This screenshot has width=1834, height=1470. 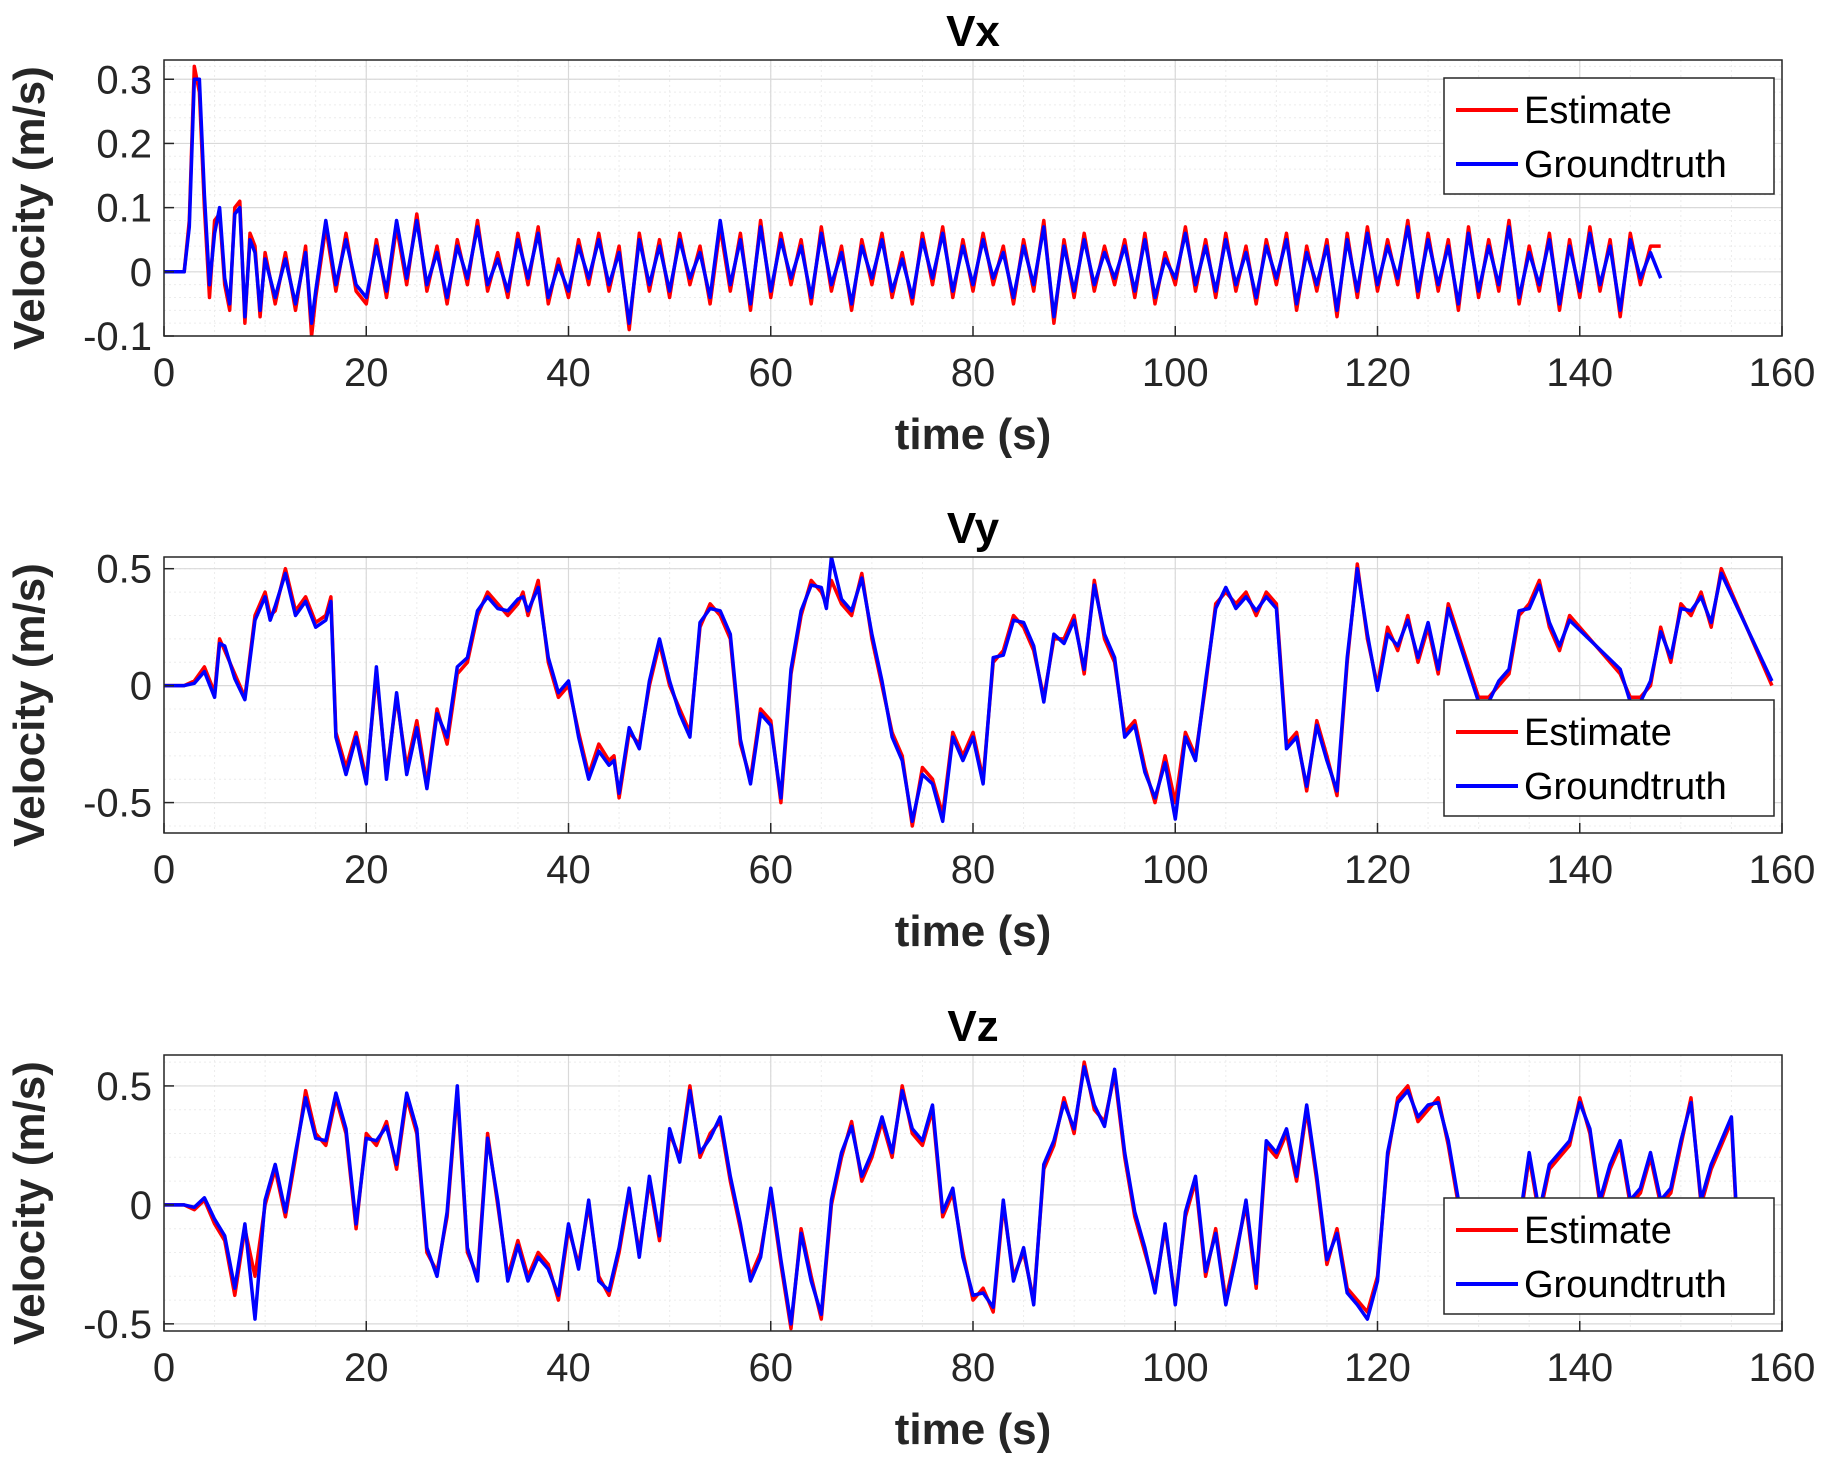 What do you see at coordinates (124, 80) in the screenshot?
I see `y-tick-label: 0.3` at bounding box center [124, 80].